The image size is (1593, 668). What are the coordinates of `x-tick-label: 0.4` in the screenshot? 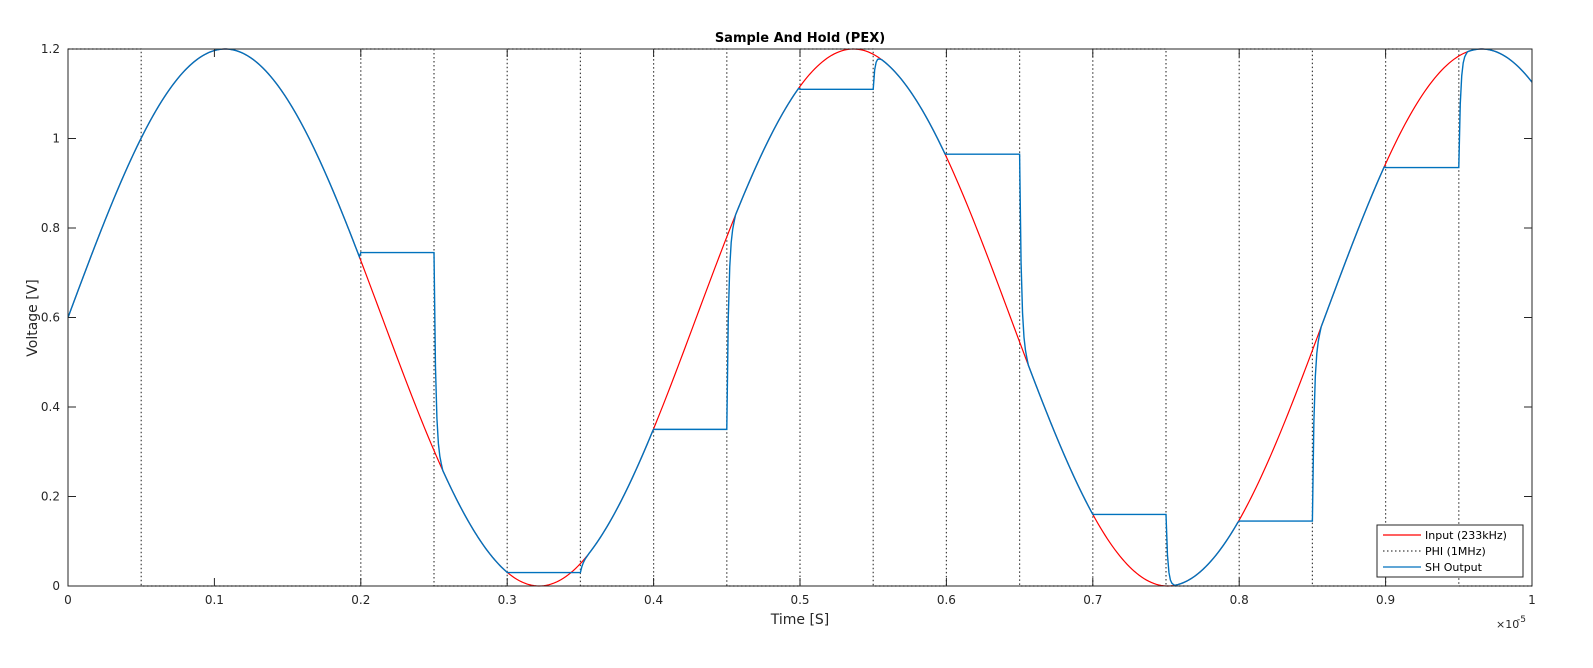 It's located at (653, 600).